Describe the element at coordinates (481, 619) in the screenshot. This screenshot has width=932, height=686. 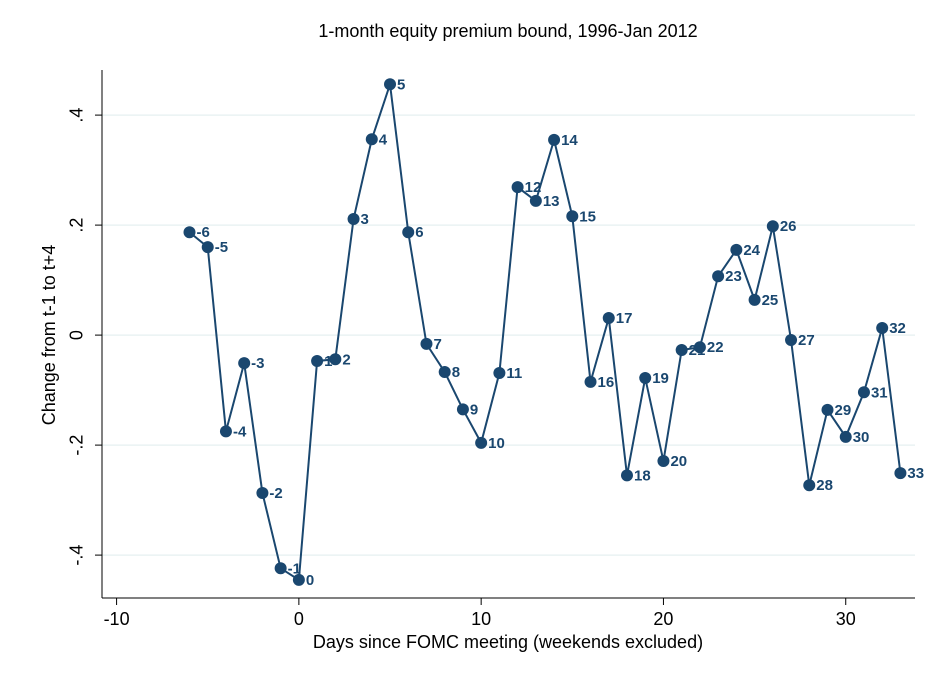
I see `x-tick-label: 10` at that location.